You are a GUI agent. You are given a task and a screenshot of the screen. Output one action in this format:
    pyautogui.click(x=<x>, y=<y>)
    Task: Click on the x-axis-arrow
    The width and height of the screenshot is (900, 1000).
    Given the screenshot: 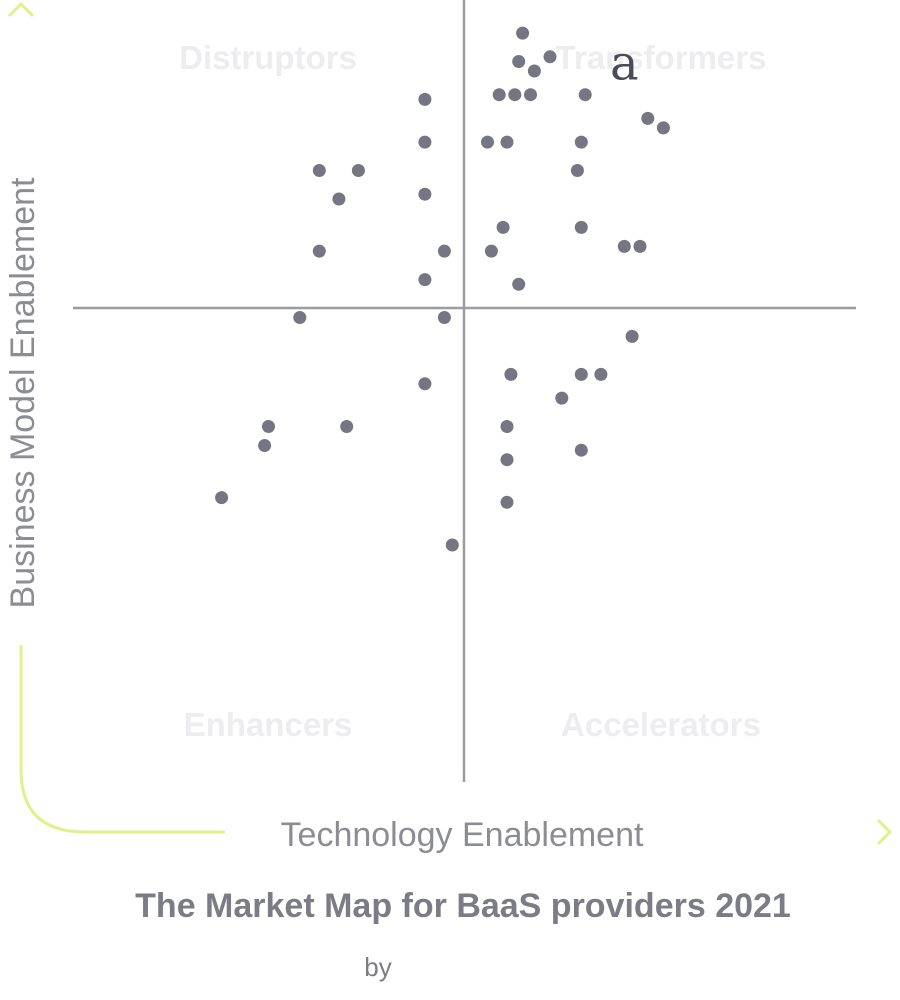 What is the action you would take?
    pyautogui.click(x=801, y=832)
    